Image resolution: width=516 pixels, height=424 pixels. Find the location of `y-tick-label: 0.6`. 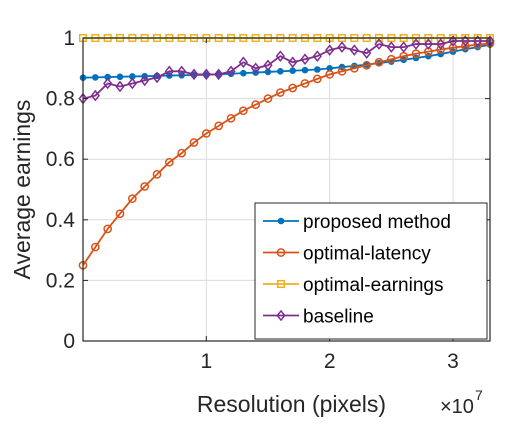

y-tick-label: 0.6 is located at coordinates (60, 159).